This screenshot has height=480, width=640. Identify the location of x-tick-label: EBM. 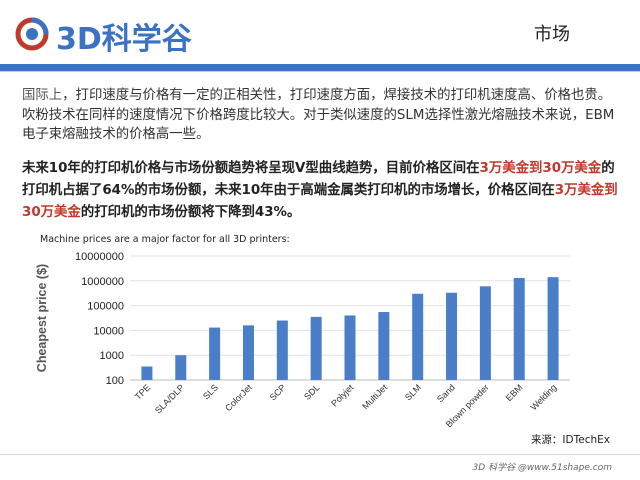
(514, 392).